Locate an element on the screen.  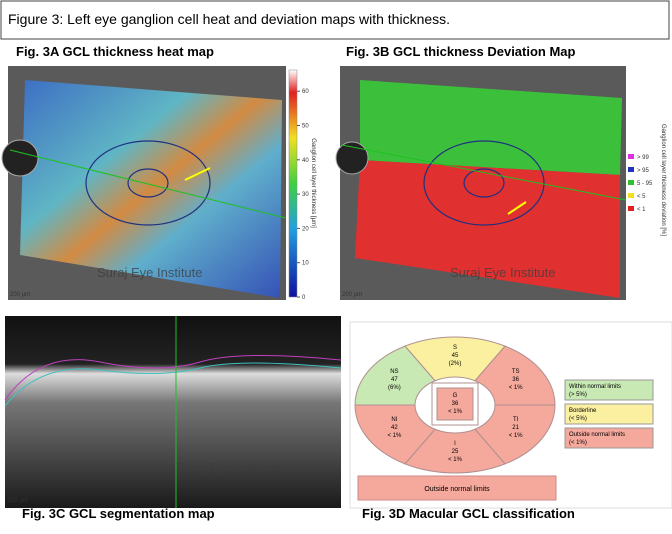
legend-note: (< 5%) is located at coordinates (578, 419).